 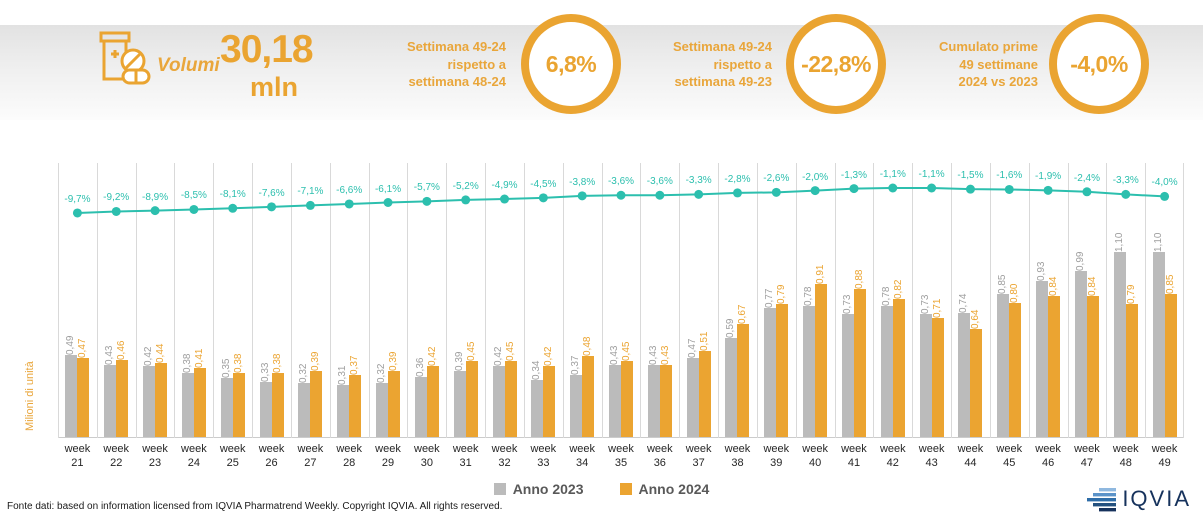 I want to click on bar-value-label: 0,48, so click(x=588, y=346).